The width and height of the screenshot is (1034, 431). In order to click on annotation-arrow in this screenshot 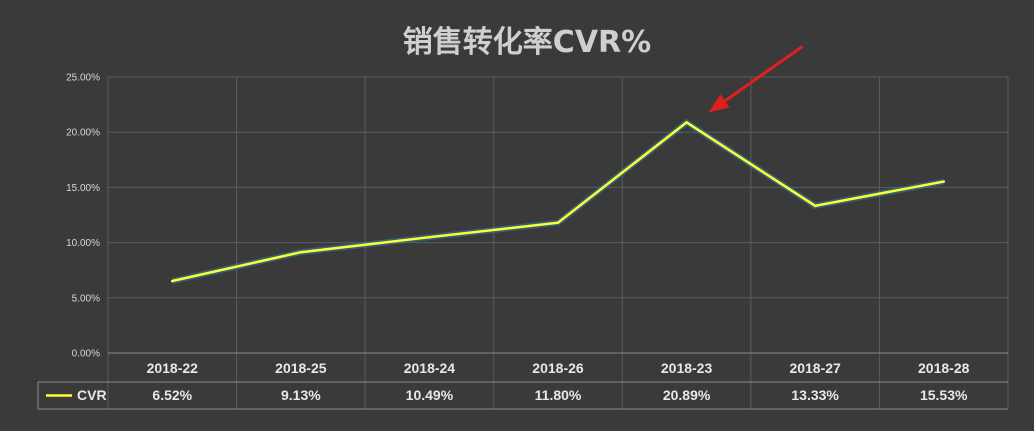, I will do `click(756, 79)`.